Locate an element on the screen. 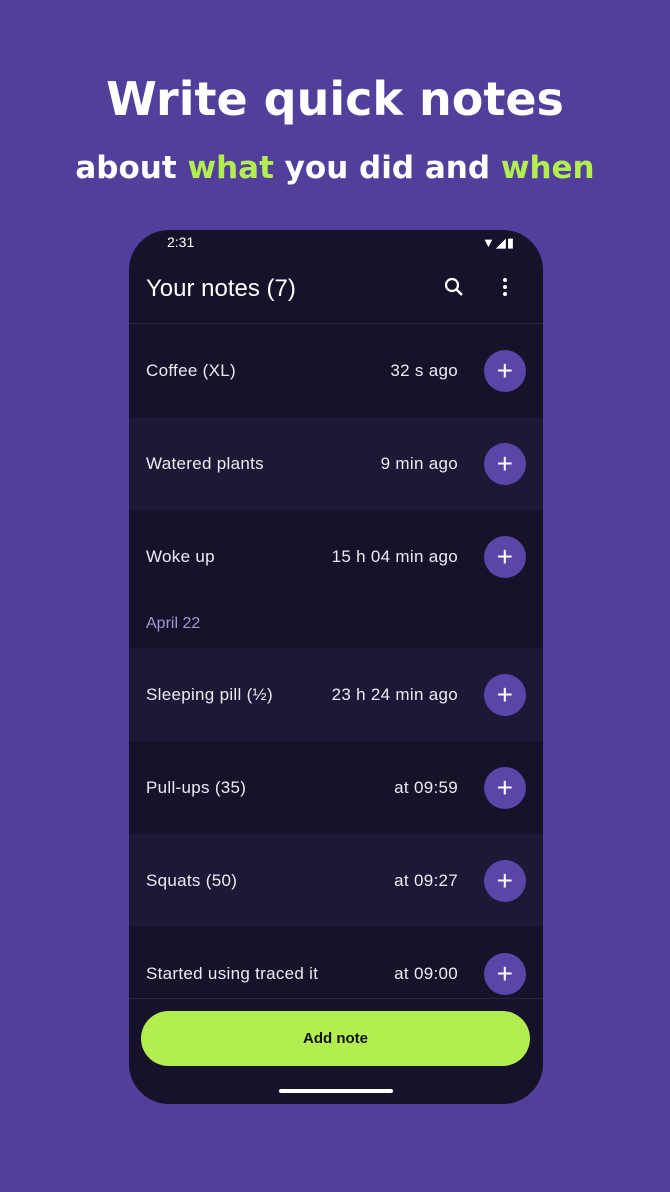 This screenshot has height=1192, width=670. list-item: Pull-ups (35) at 09:59 + is located at coordinates (336, 787).